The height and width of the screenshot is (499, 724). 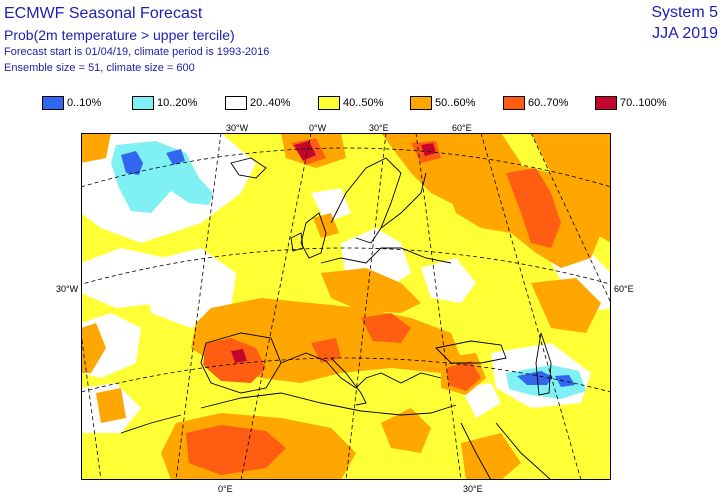 What do you see at coordinates (684, 12) in the screenshot?
I see `system-label: System 5` at bounding box center [684, 12].